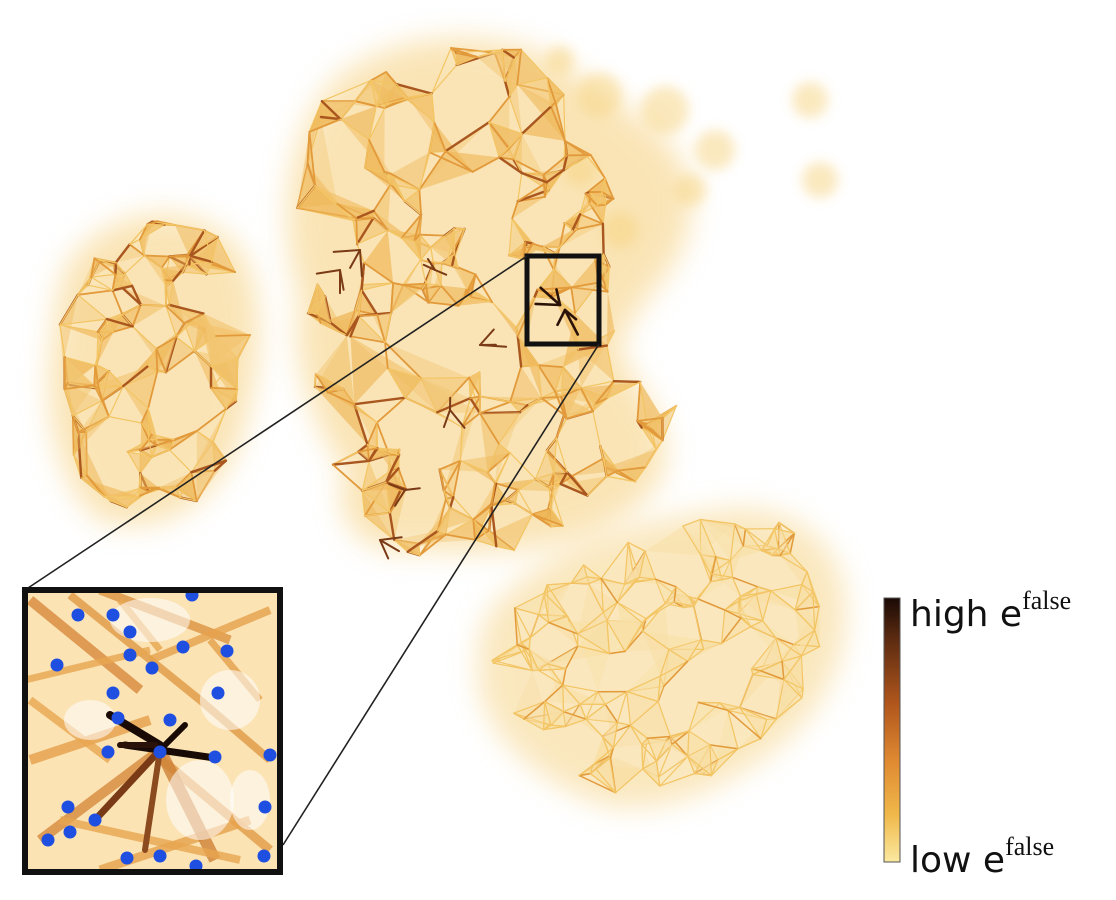  What do you see at coordinates (154, 364) in the screenshot?
I see `cluster-left` at bounding box center [154, 364].